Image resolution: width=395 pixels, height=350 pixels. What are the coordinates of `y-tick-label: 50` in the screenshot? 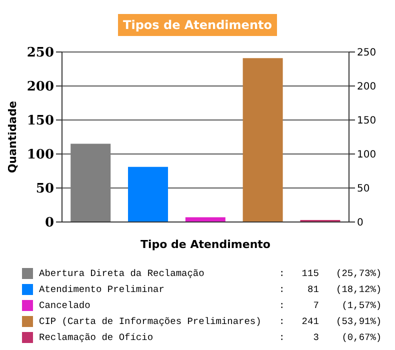 It's located at (45, 189).